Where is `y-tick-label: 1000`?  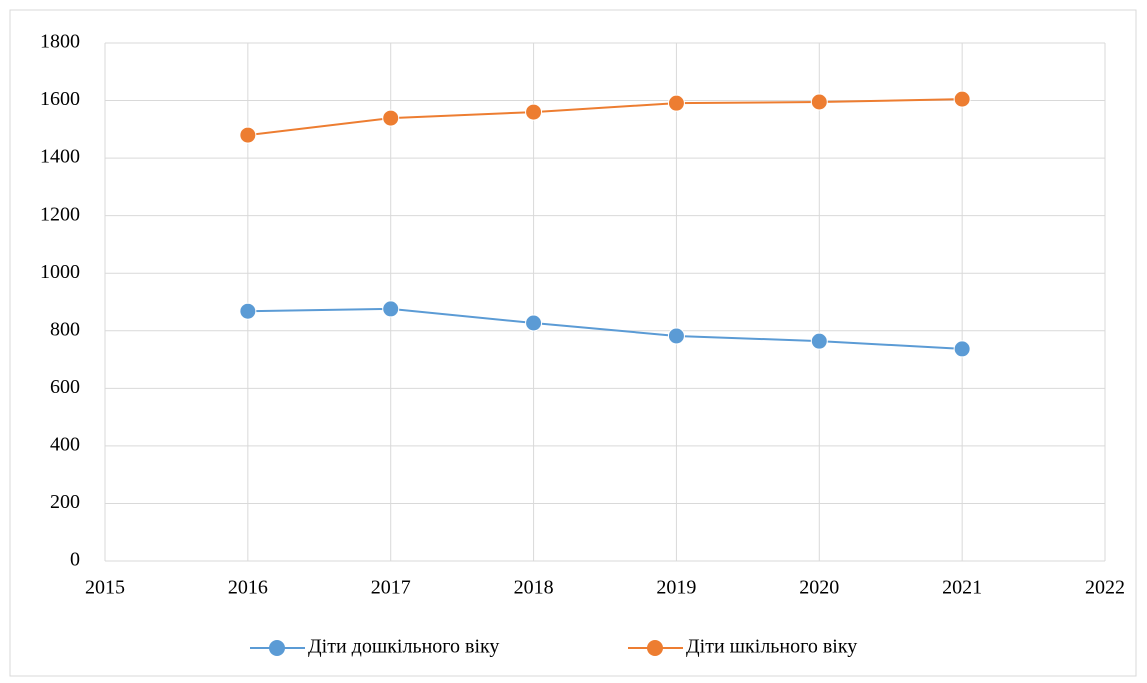 y-tick-label: 1000 is located at coordinates (60, 272).